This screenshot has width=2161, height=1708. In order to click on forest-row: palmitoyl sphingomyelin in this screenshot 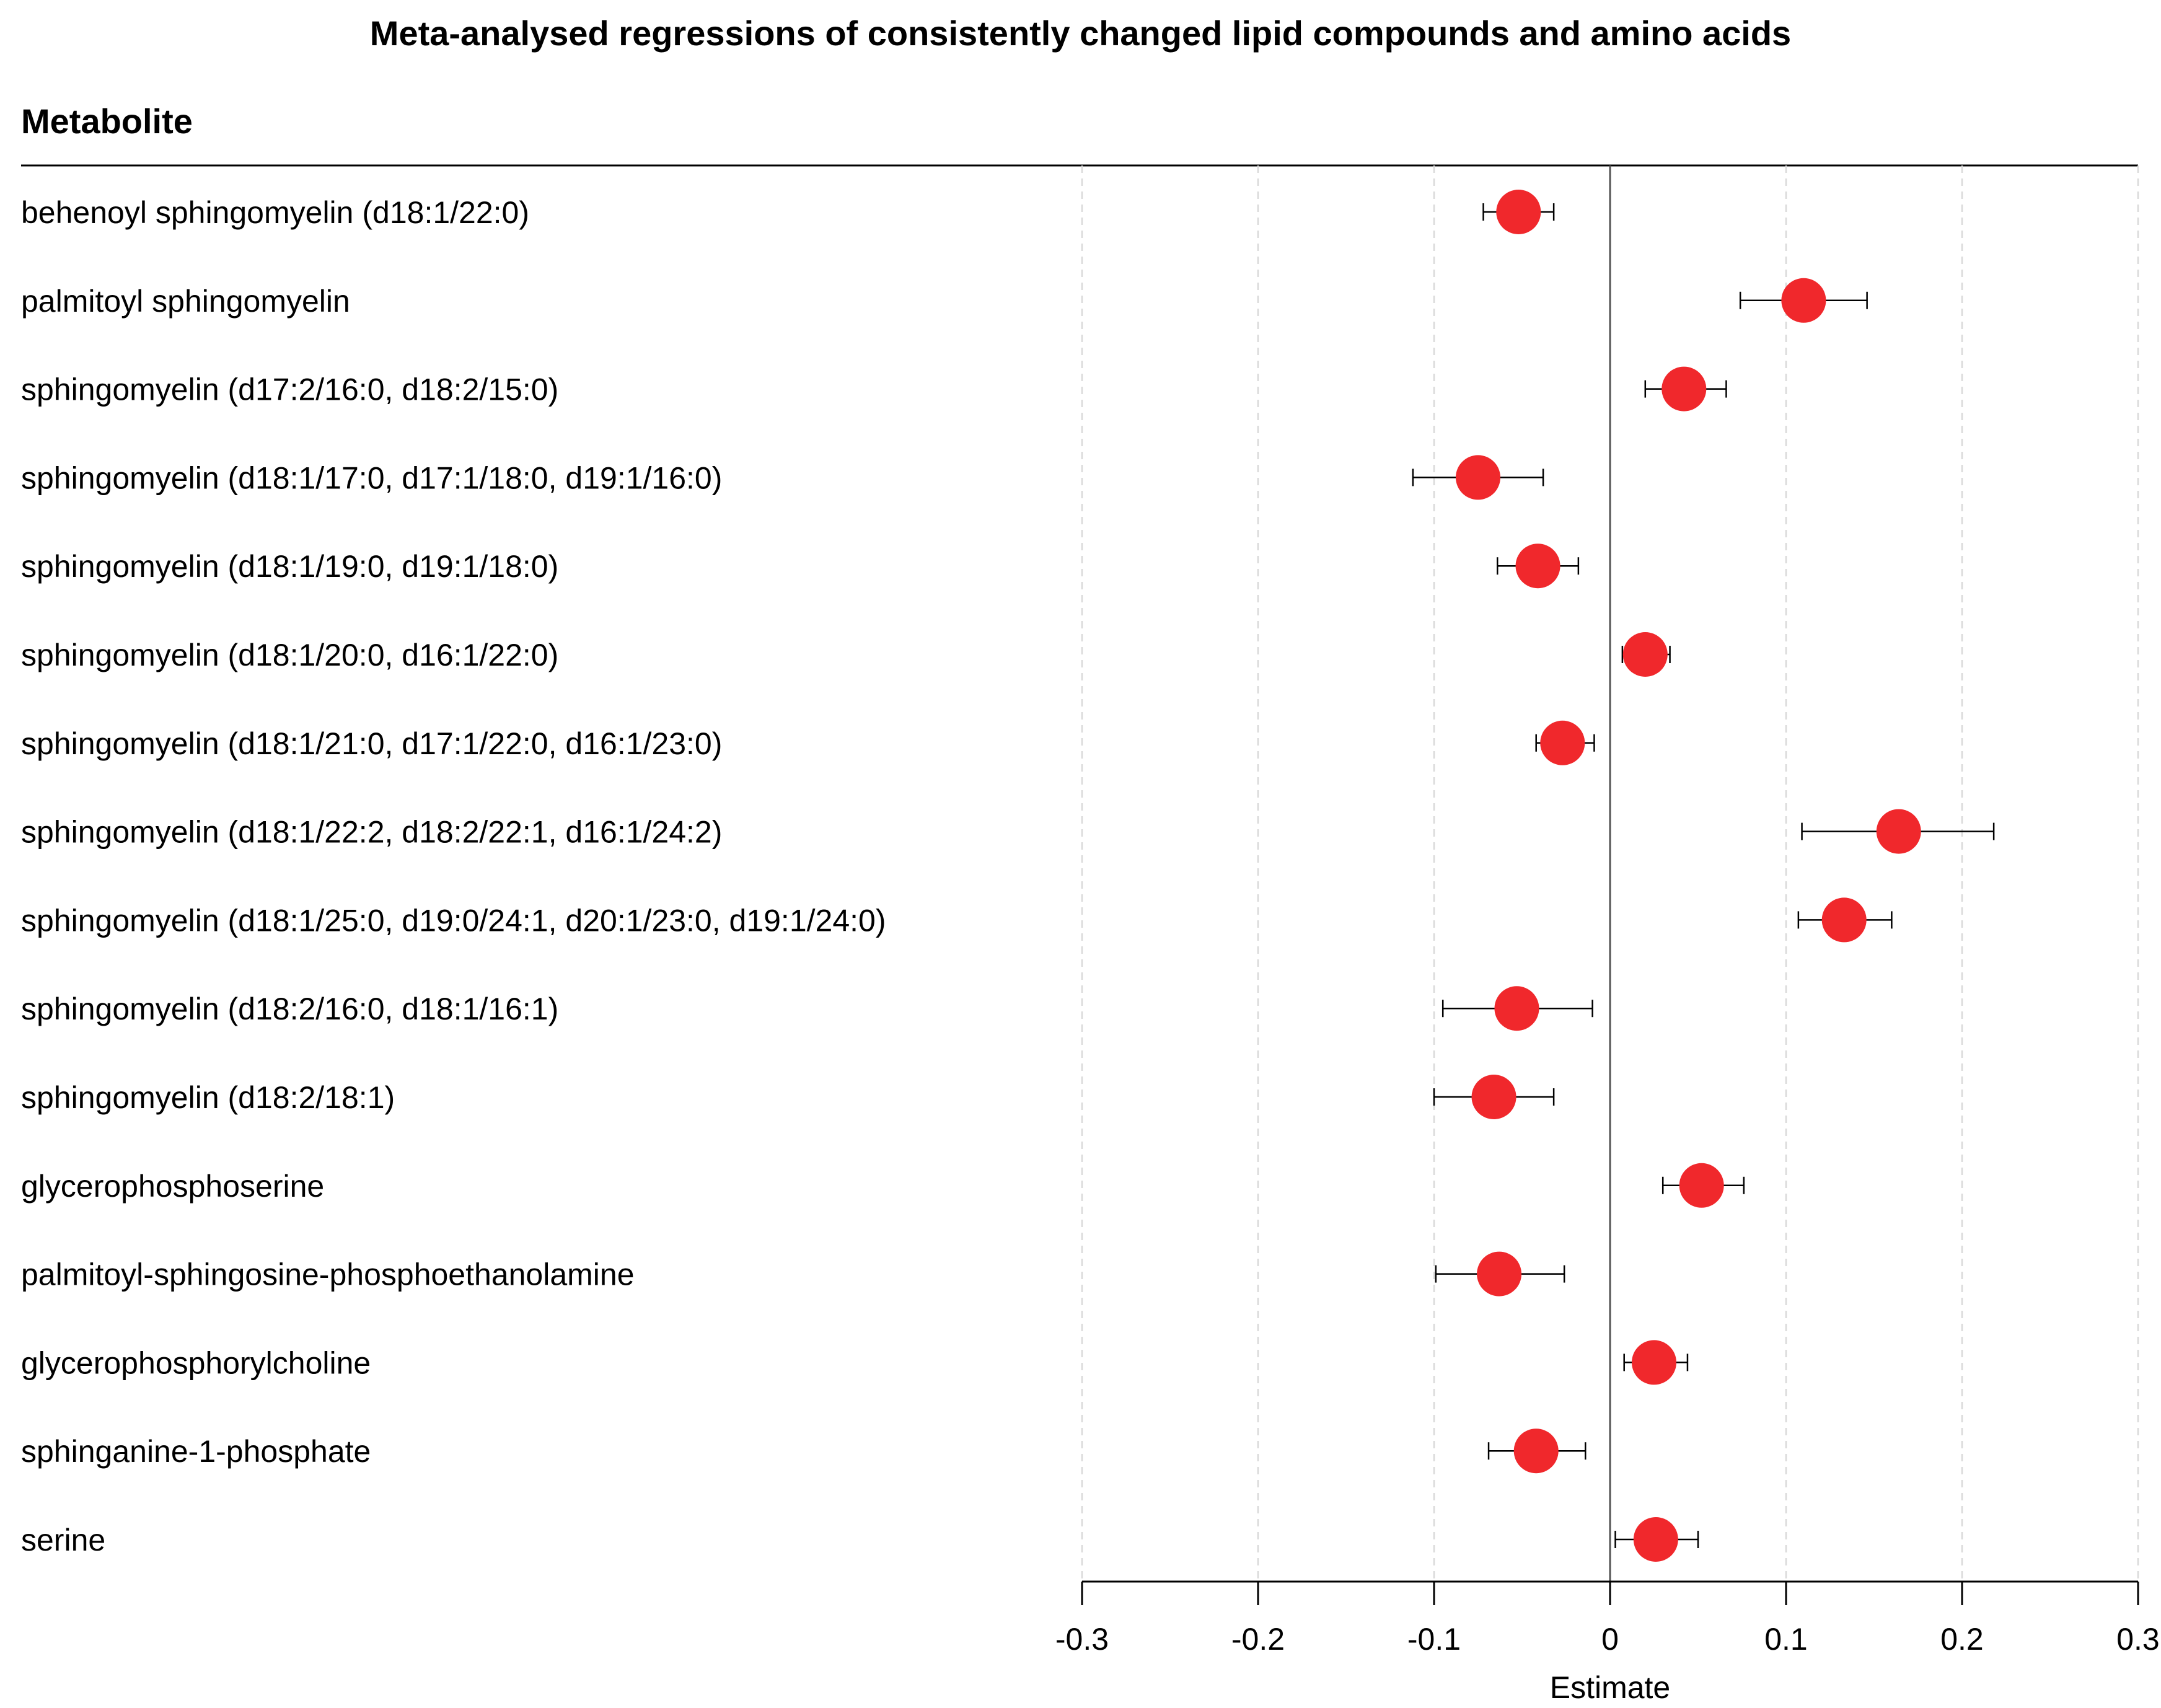, I will do `click(945, 301)`.